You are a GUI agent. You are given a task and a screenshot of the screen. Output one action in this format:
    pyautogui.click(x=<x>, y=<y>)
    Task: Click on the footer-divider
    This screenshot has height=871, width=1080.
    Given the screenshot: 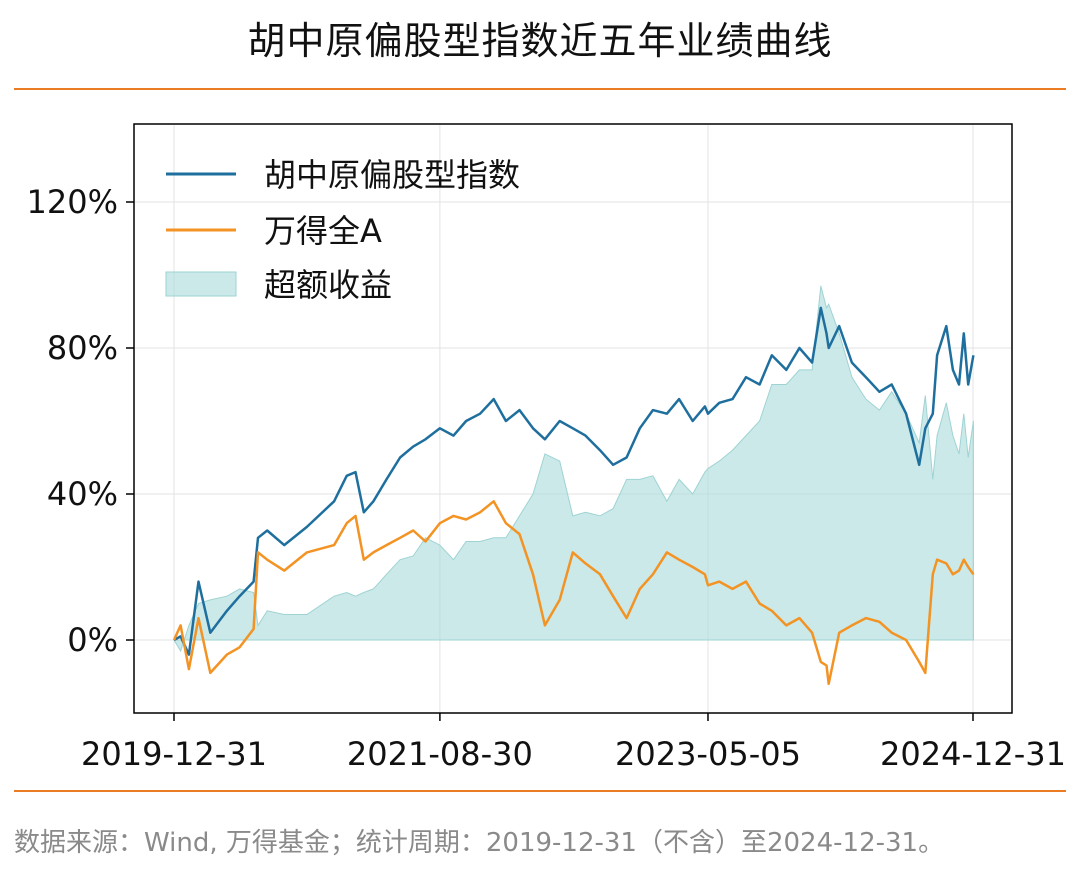 What is the action you would take?
    pyautogui.click(x=540, y=791)
    